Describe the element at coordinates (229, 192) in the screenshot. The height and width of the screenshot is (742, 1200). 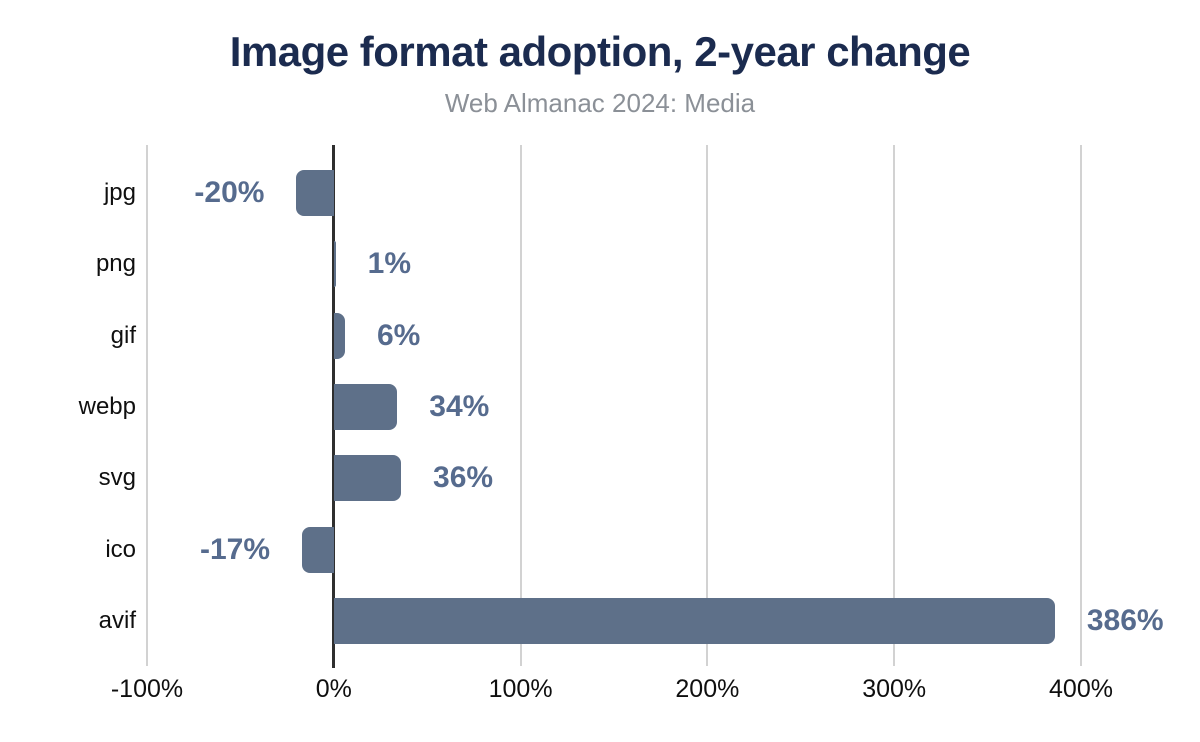
I see `value-label: -20%` at that location.